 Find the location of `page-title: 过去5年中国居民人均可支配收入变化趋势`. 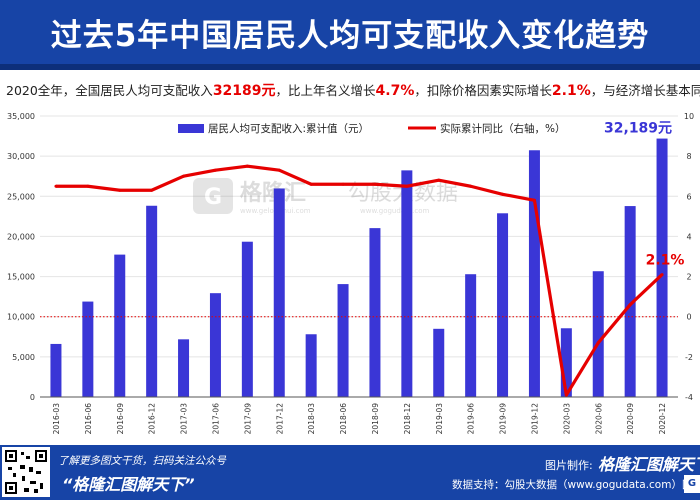

page-title: 过去5年中国居民人均可支配收入变化趋势 is located at coordinates (350, 36).